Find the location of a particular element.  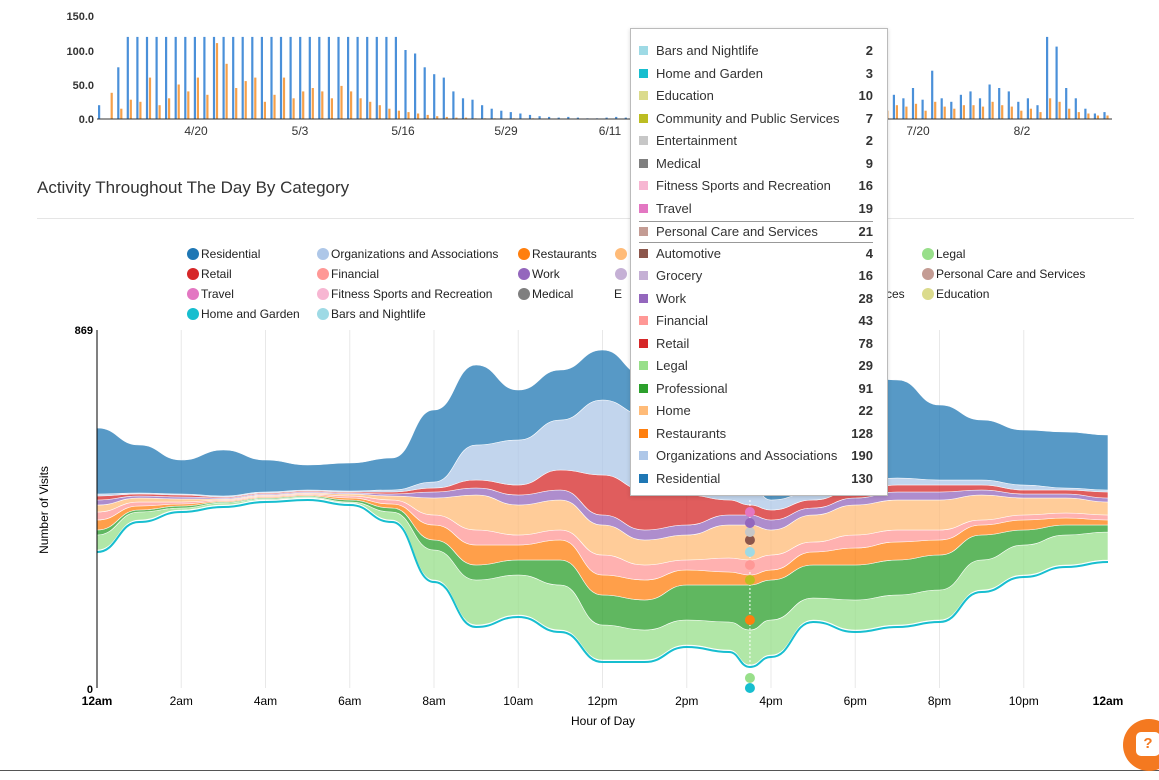

tooltip-value: 16 is located at coordinates (865, 275).